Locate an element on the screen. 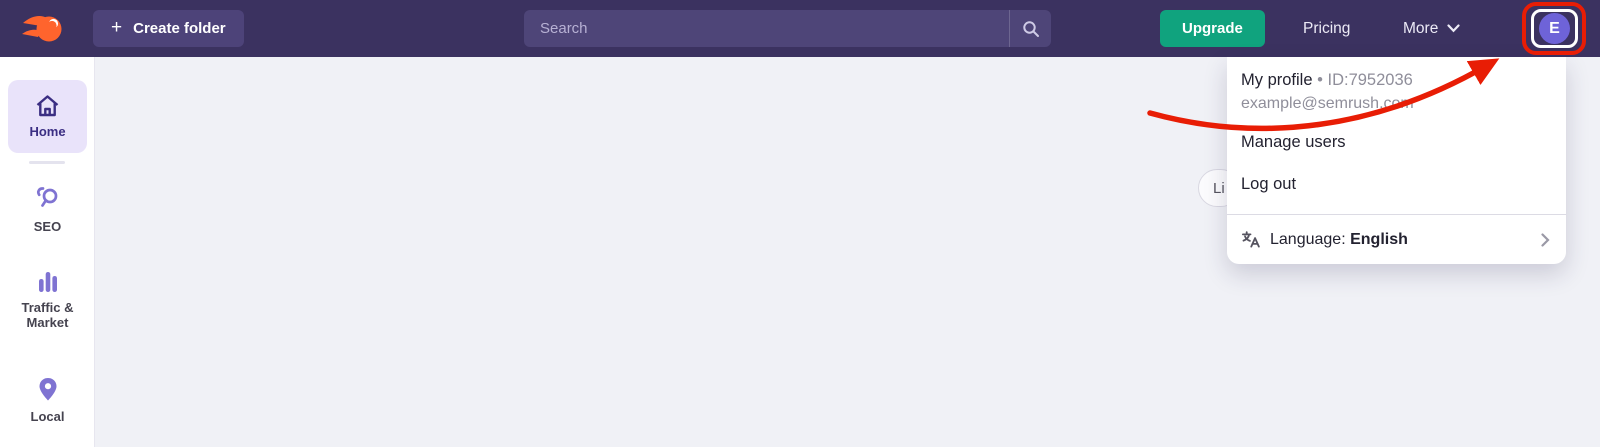 This screenshot has height=447, width=1600. sidebar-home-label: Home is located at coordinates (47, 131).